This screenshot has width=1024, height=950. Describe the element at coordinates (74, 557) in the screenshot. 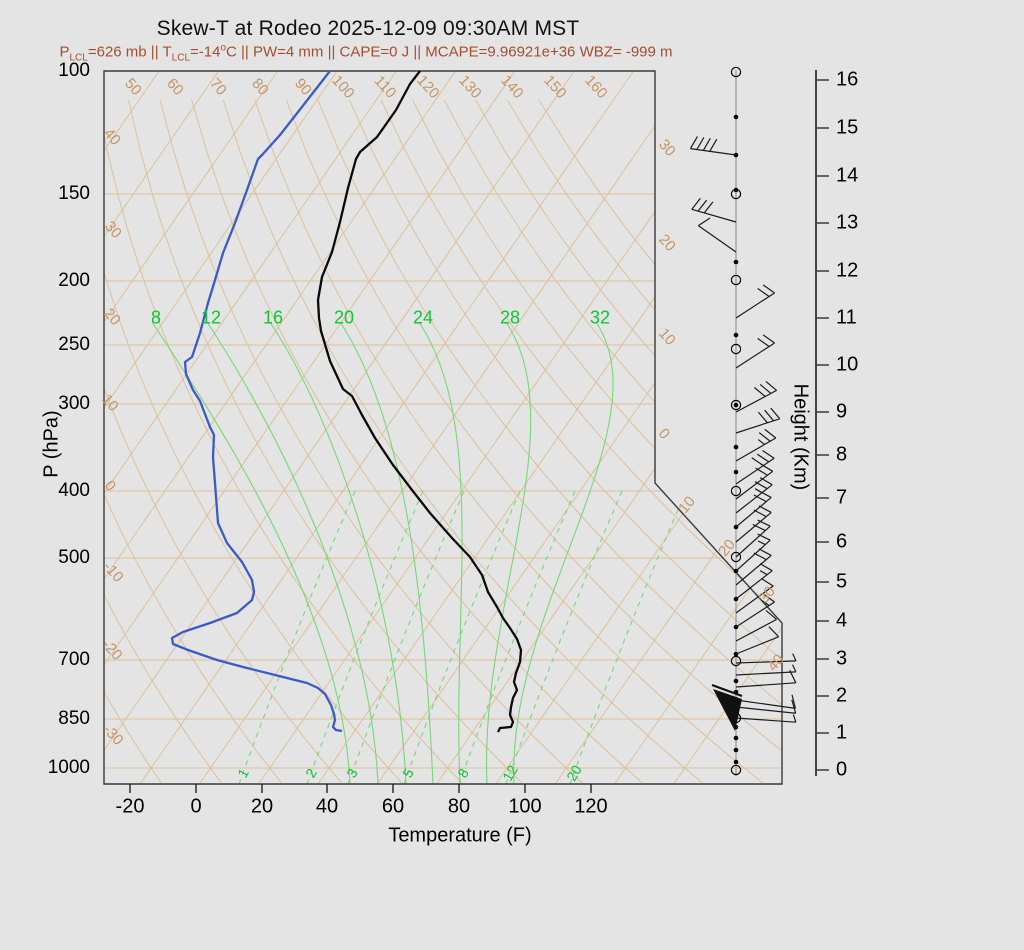

I see `pressure-tick-6: 500` at that location.